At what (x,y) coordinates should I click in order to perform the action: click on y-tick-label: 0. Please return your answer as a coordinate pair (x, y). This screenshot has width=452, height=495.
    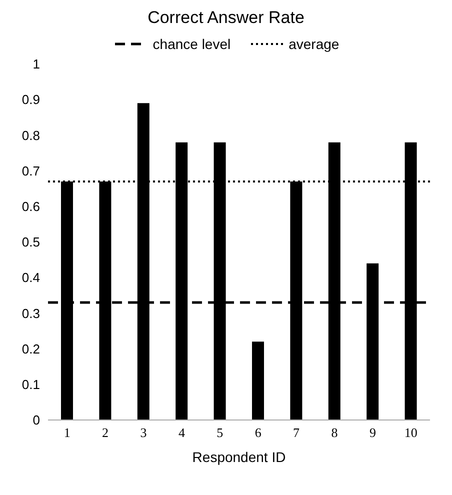
    Looking at the image, I should click on (36, 420).